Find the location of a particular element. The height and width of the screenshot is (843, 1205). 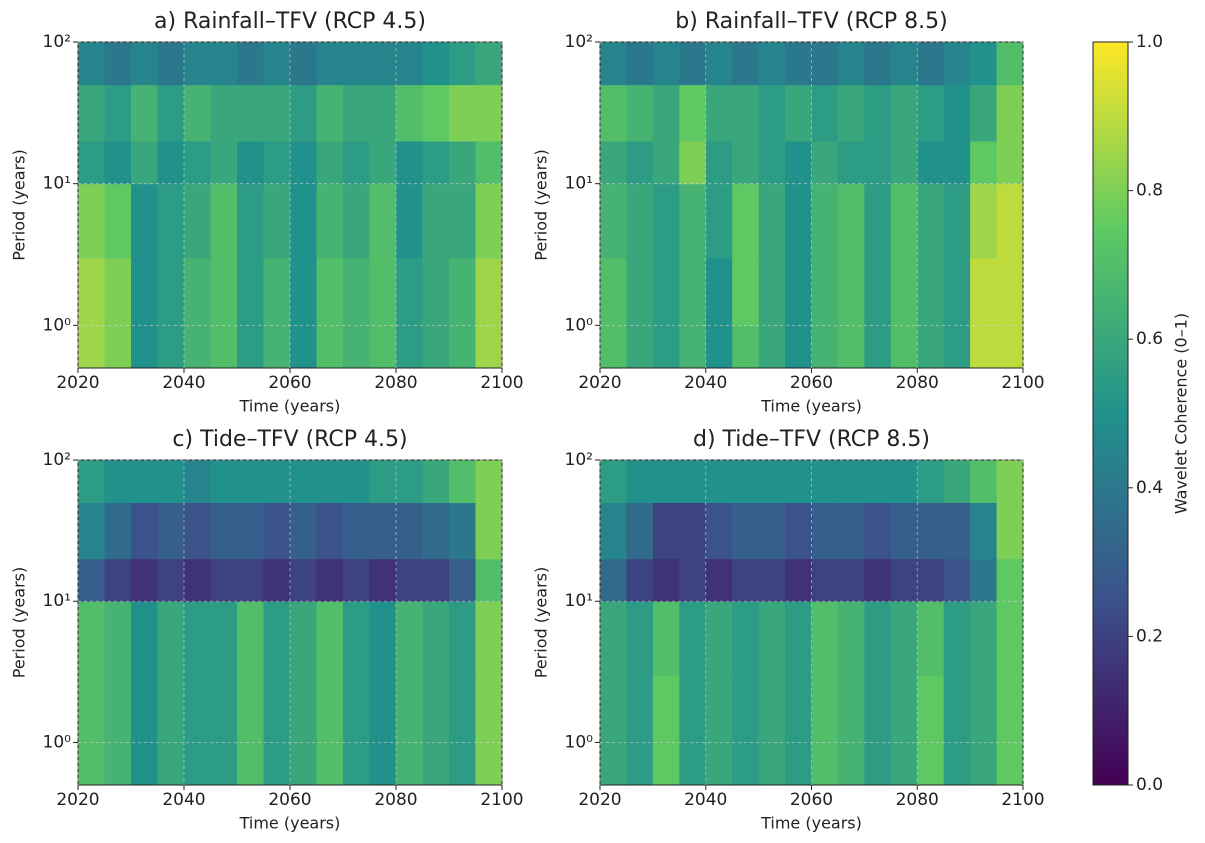

x-tick-label: 2040 is located at coordinates (705, 800).